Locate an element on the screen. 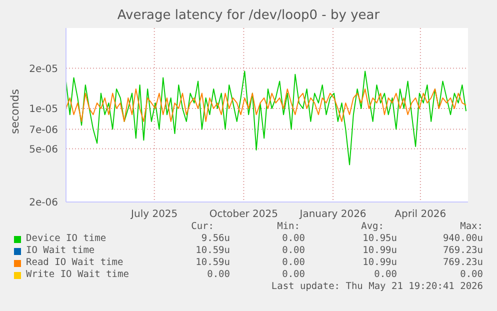  y-tick-label: 2e-06 is located at coordinates (43, 203).